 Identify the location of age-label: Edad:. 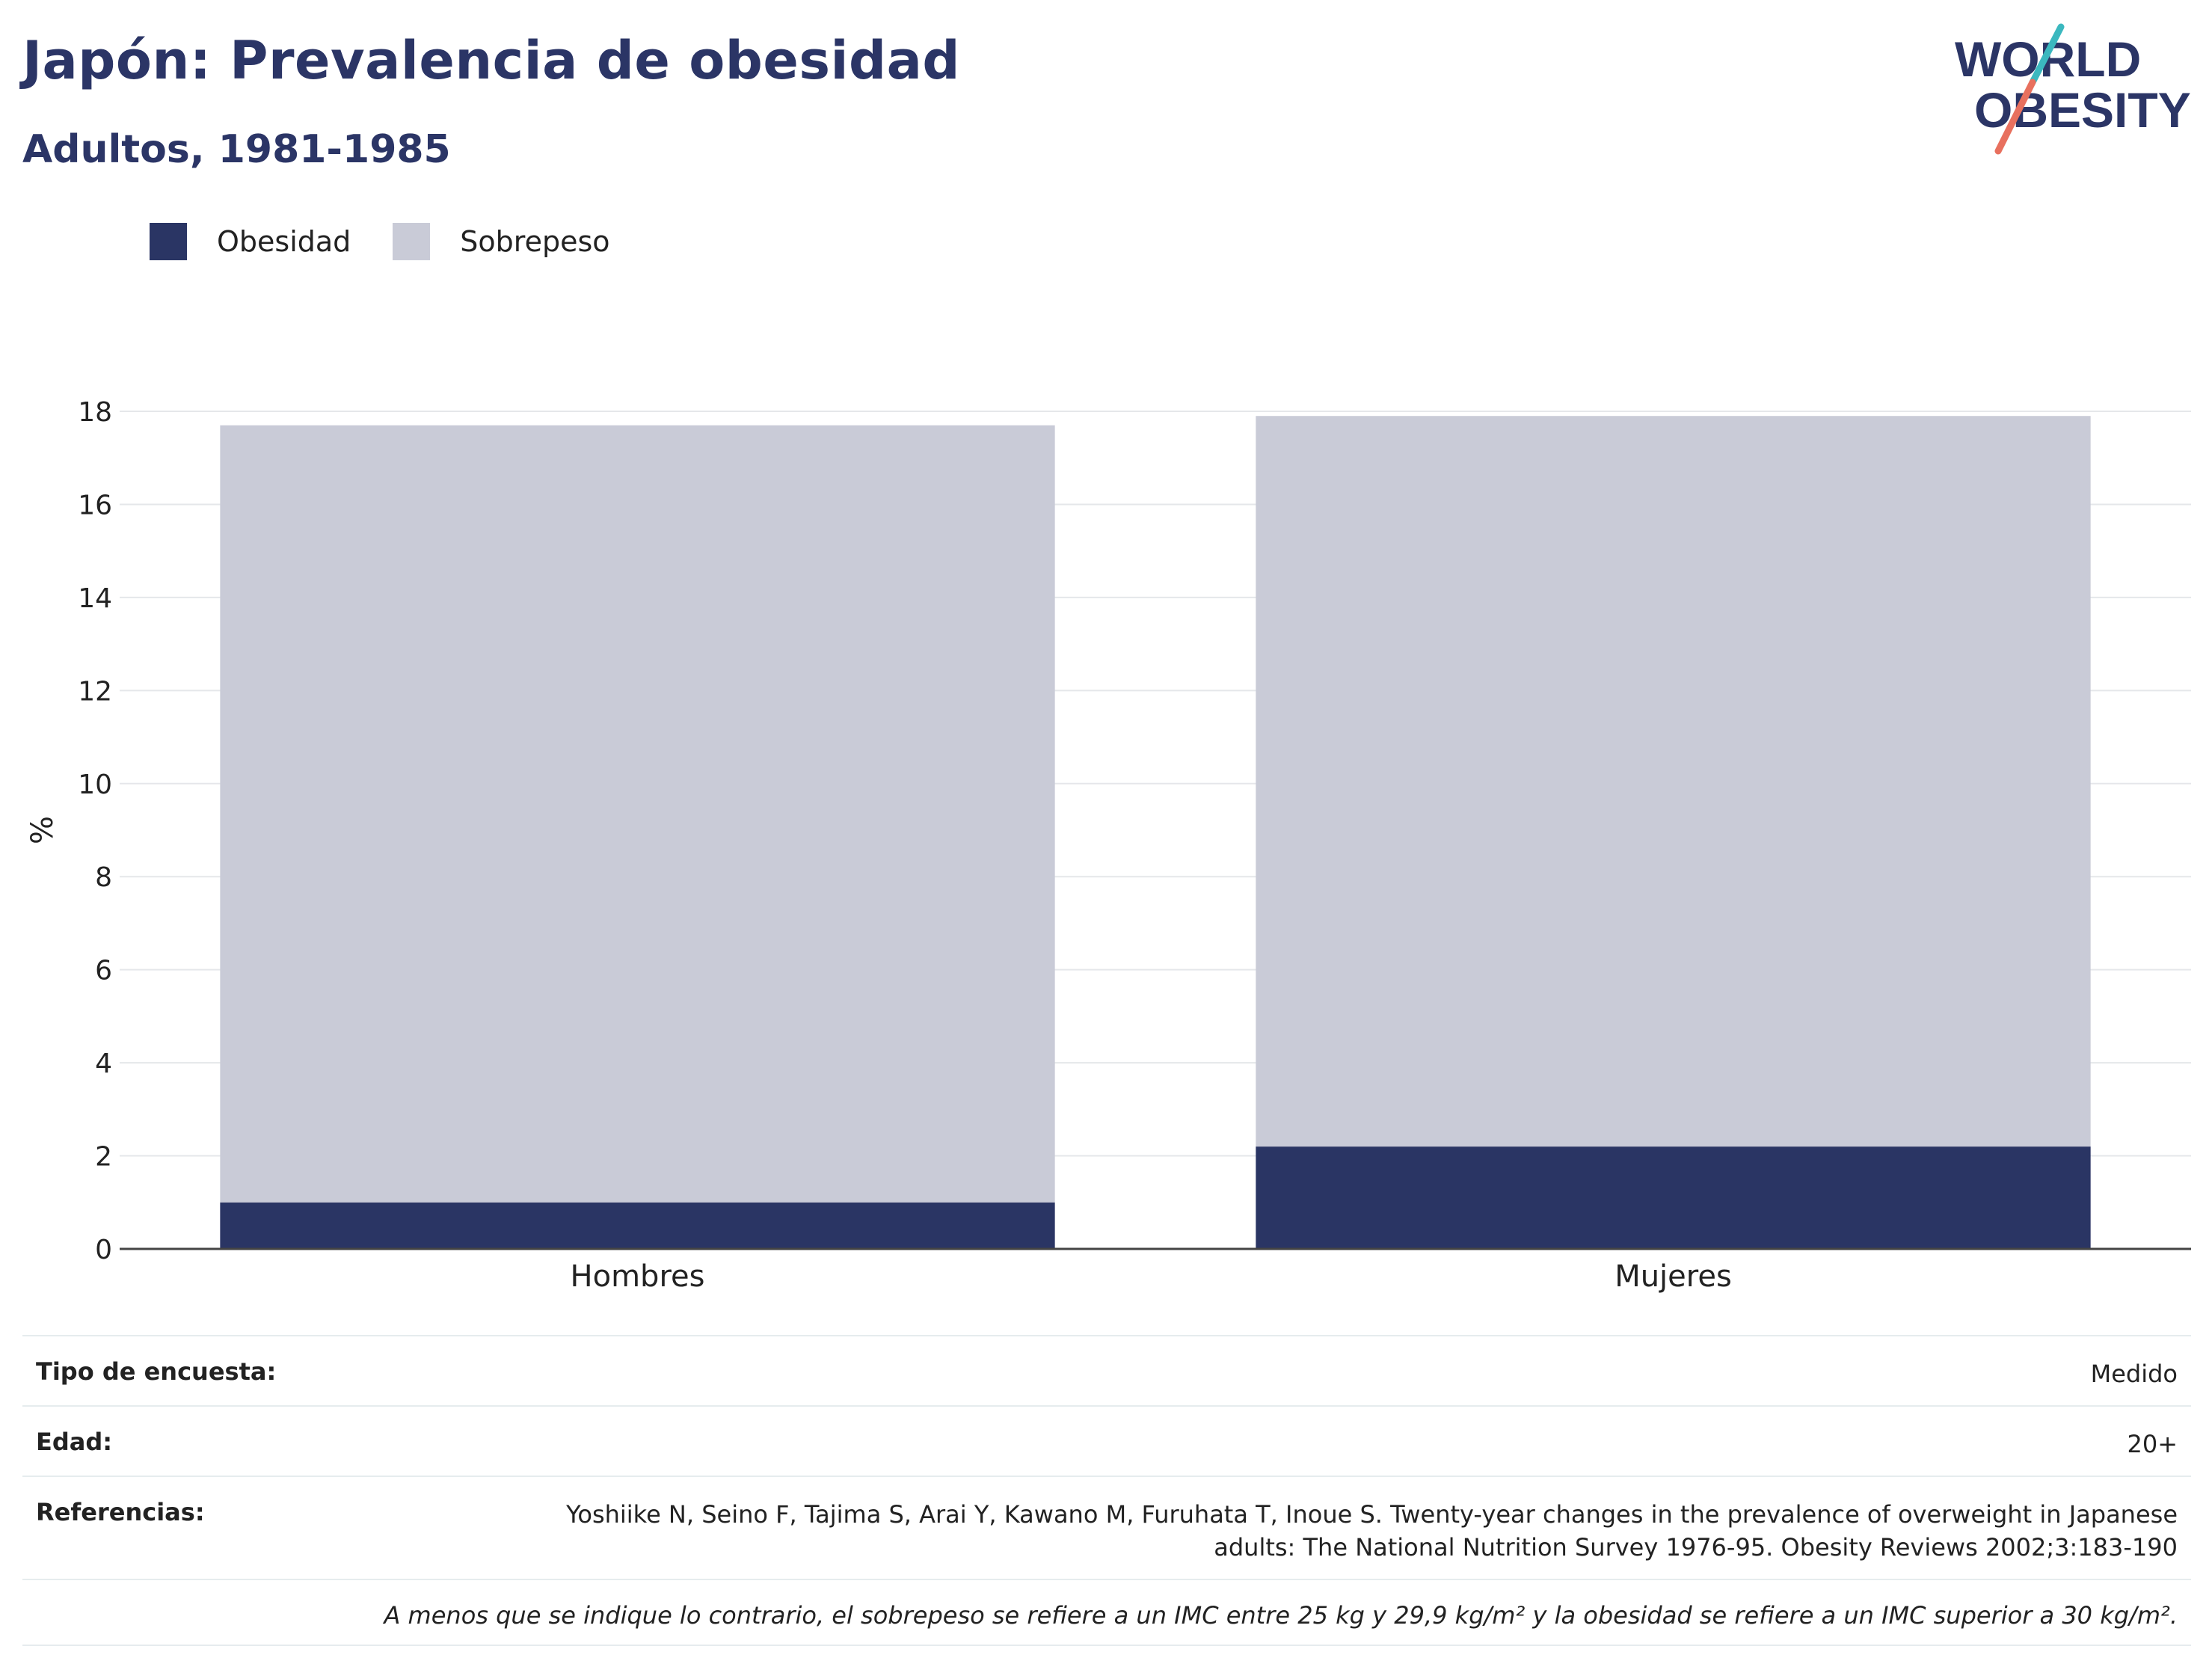
(74, 1442).